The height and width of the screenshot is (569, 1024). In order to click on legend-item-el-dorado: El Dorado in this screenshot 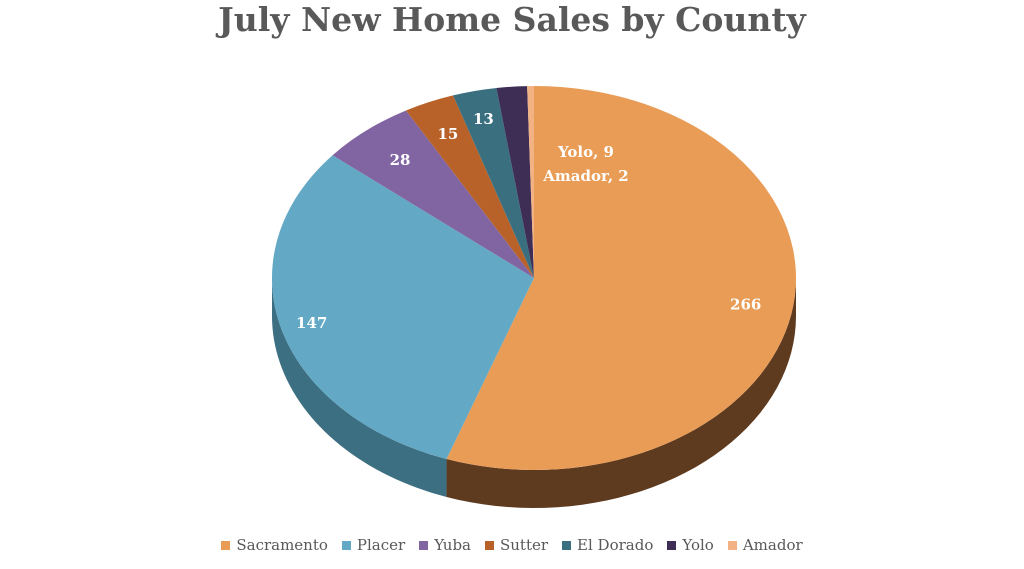, I will do `click(607, 545)`.